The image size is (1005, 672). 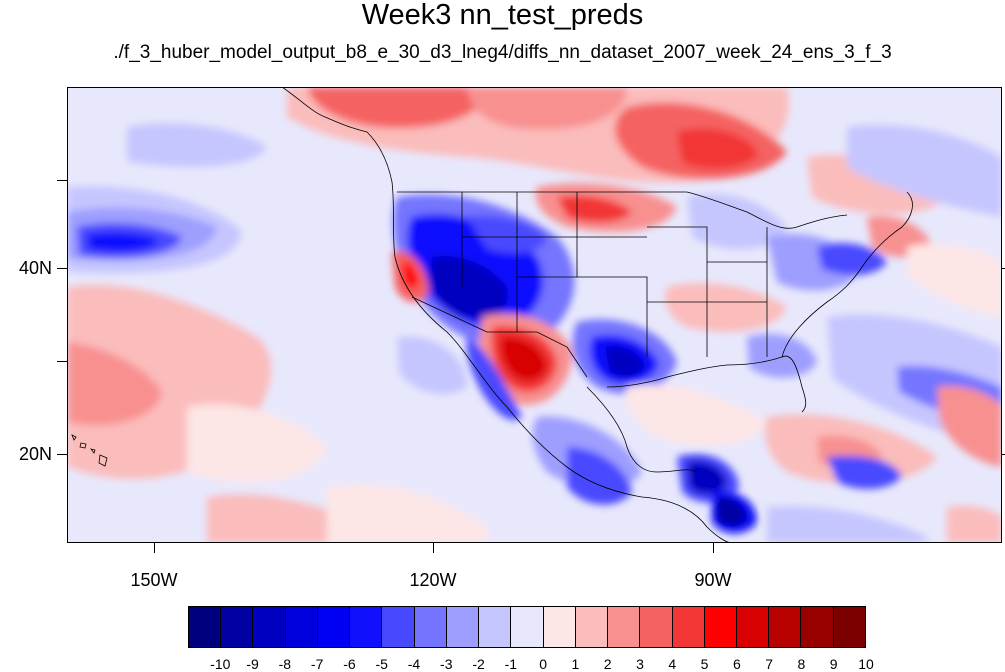 I want to click on colorbar-tick-label: -9, so click(x=252, y=664).